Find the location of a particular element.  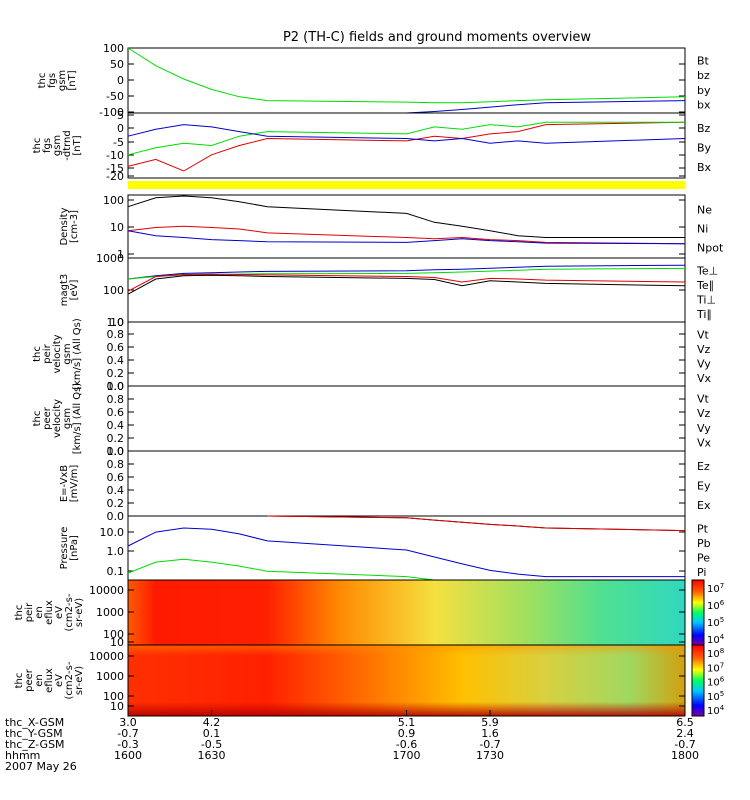

y-tick-label: 1 is located at coordinates (120, 254).